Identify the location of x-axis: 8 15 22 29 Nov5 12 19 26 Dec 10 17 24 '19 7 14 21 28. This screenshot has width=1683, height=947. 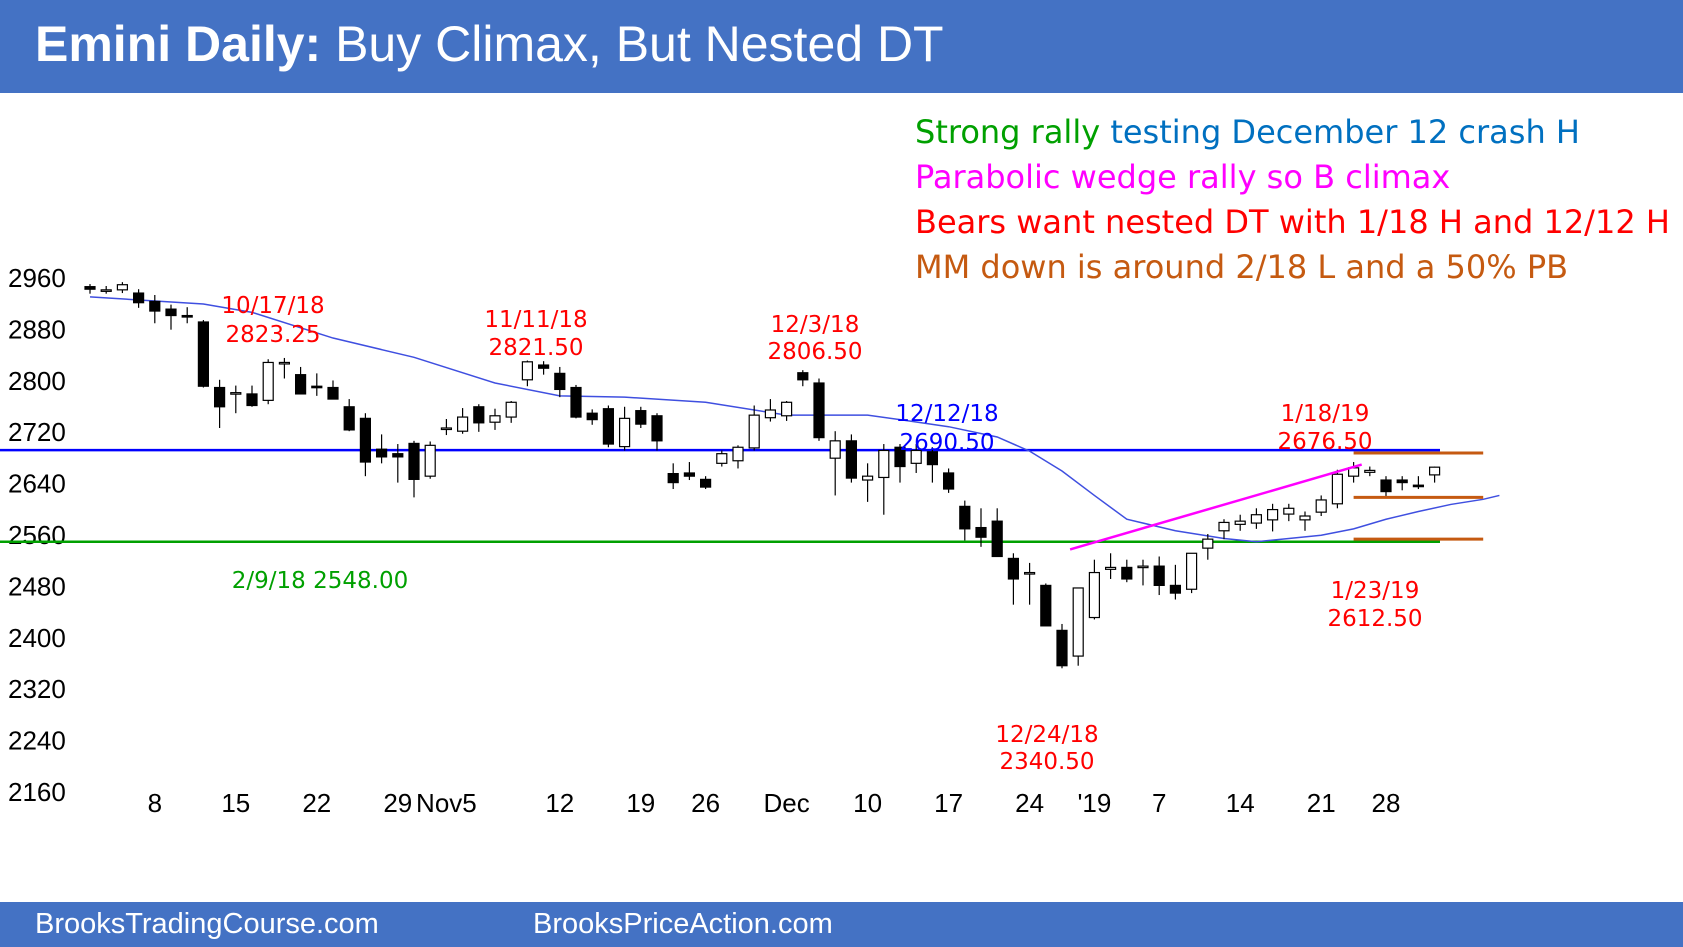
(774, 803).